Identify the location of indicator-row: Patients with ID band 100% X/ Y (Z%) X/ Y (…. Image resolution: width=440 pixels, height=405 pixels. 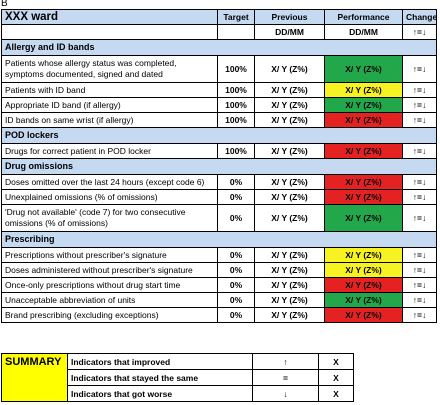
(219, 90).